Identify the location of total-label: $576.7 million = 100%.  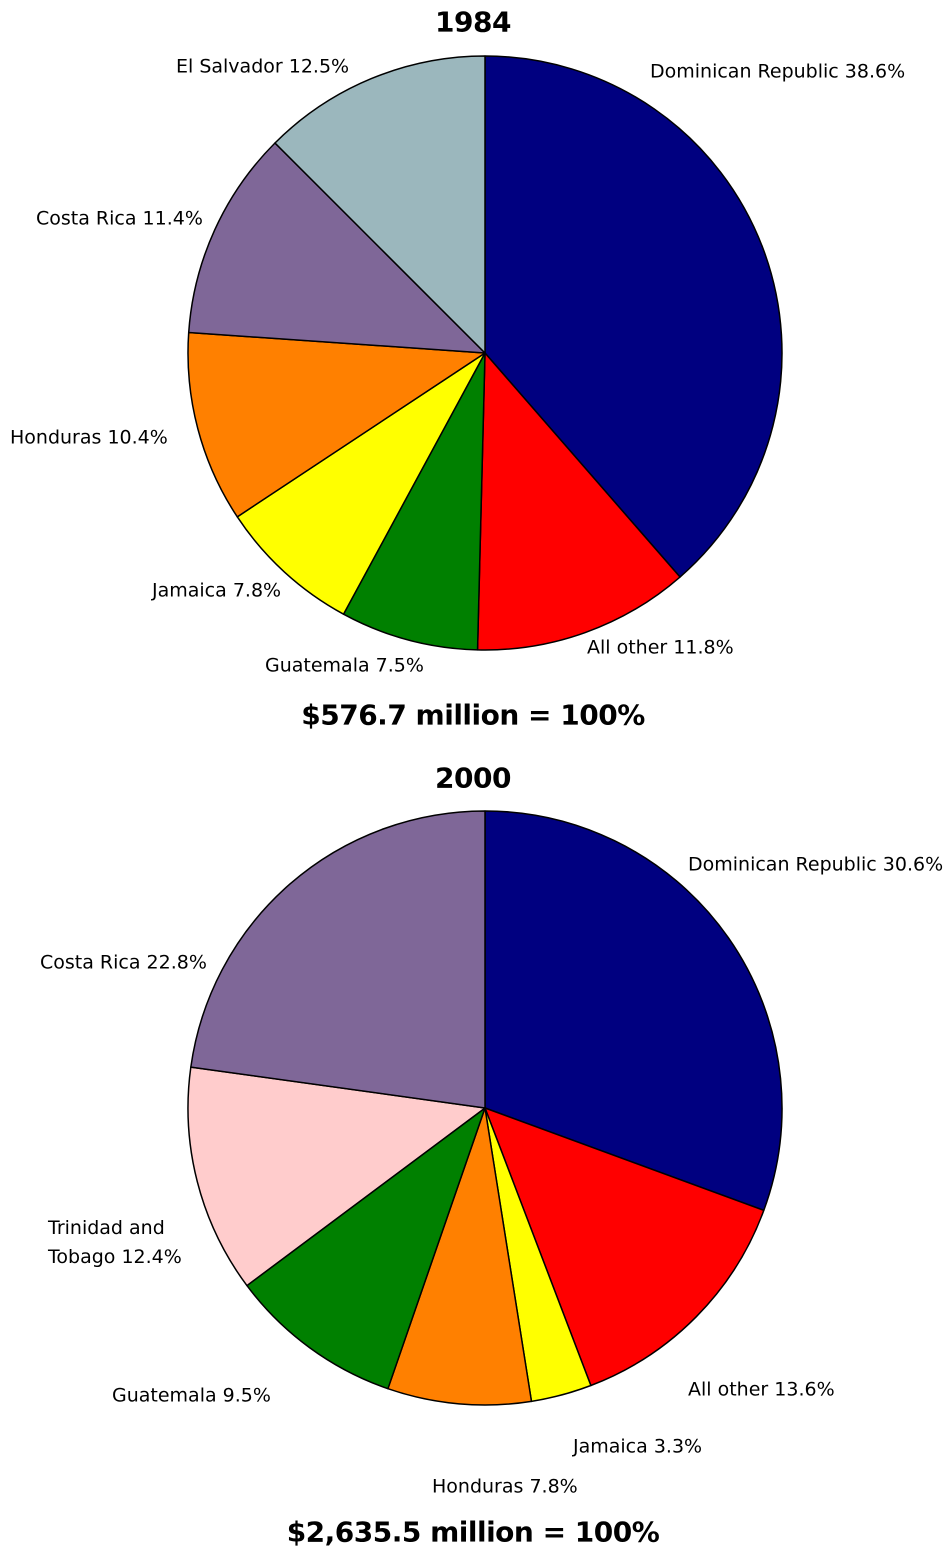
(473, 715).